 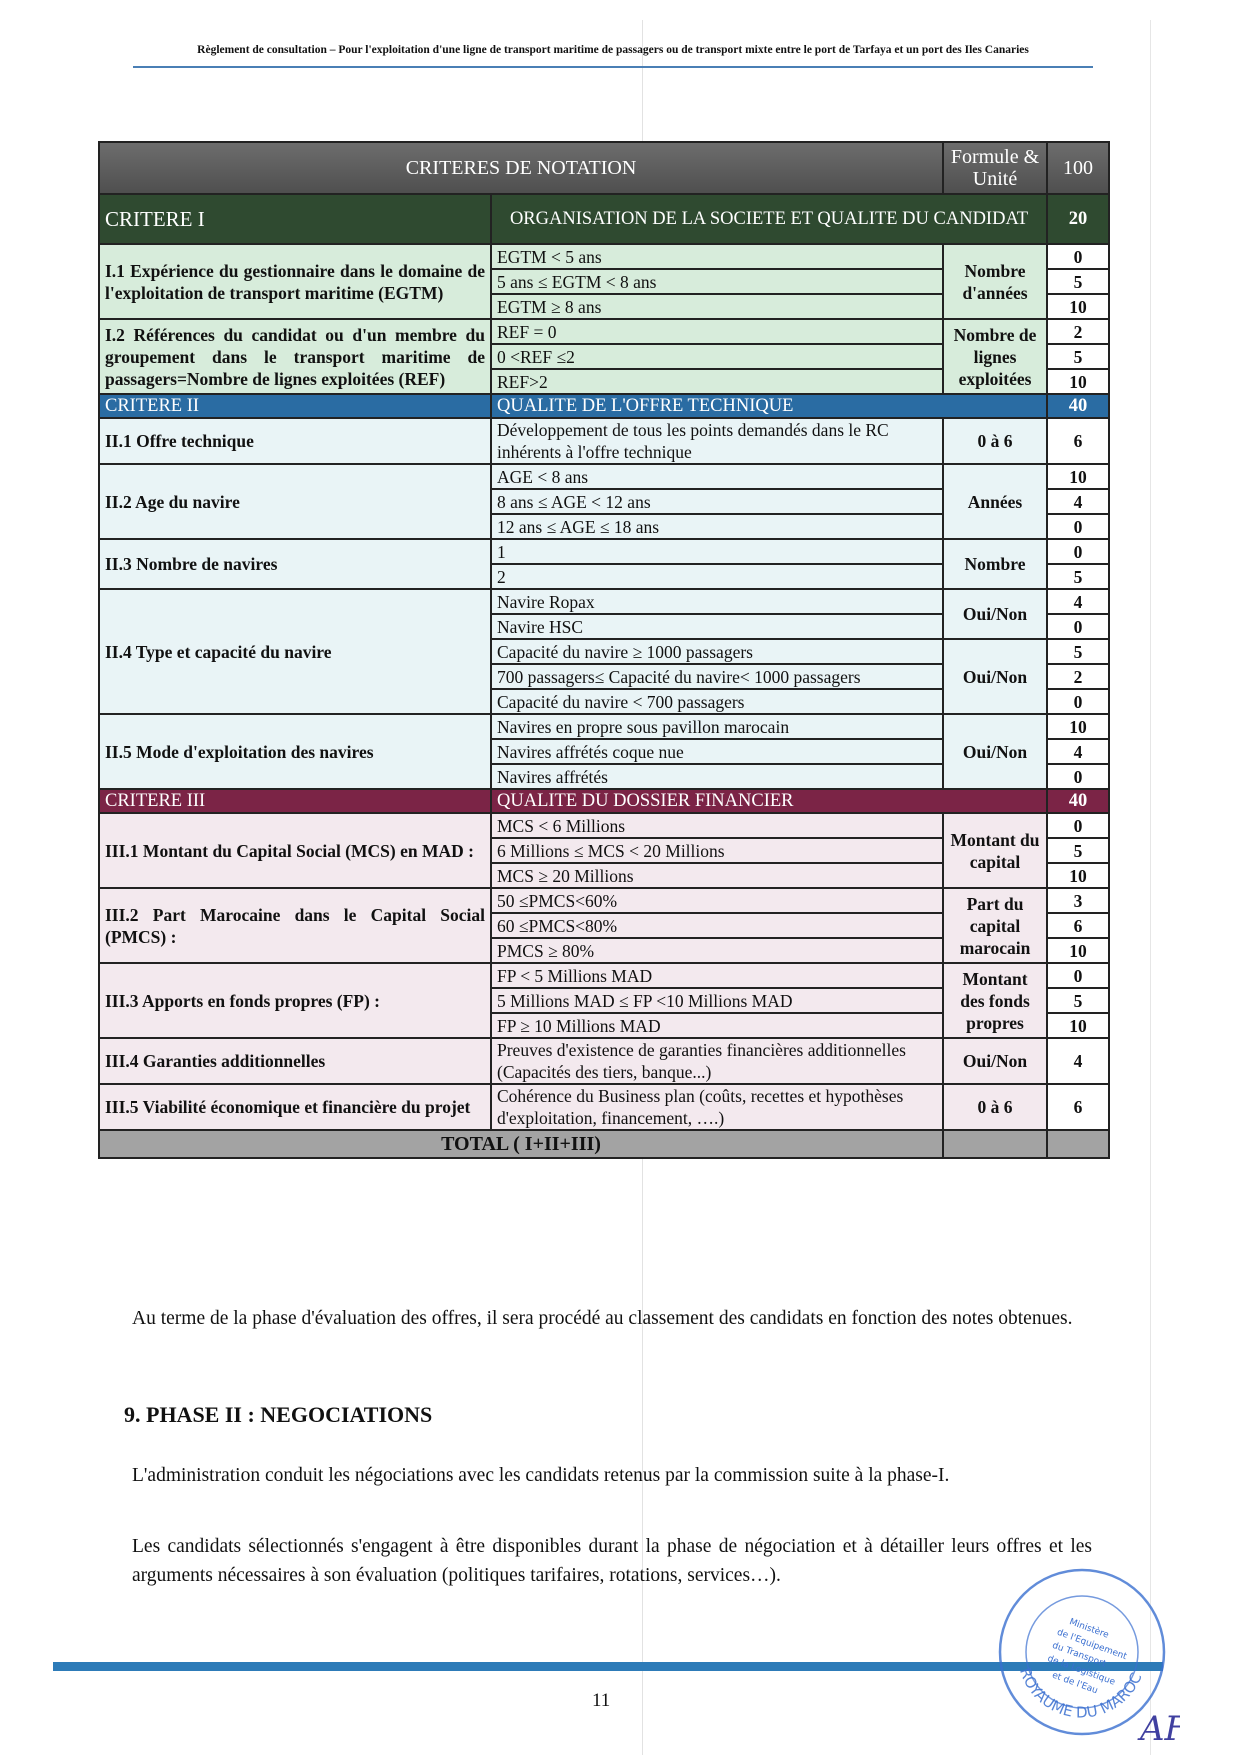 What do you see at coordinates (605, 950) in the screenshot?
I see `criterion-option-row: PMCS ≥ 80% 10` at bounding box center [605, 950].